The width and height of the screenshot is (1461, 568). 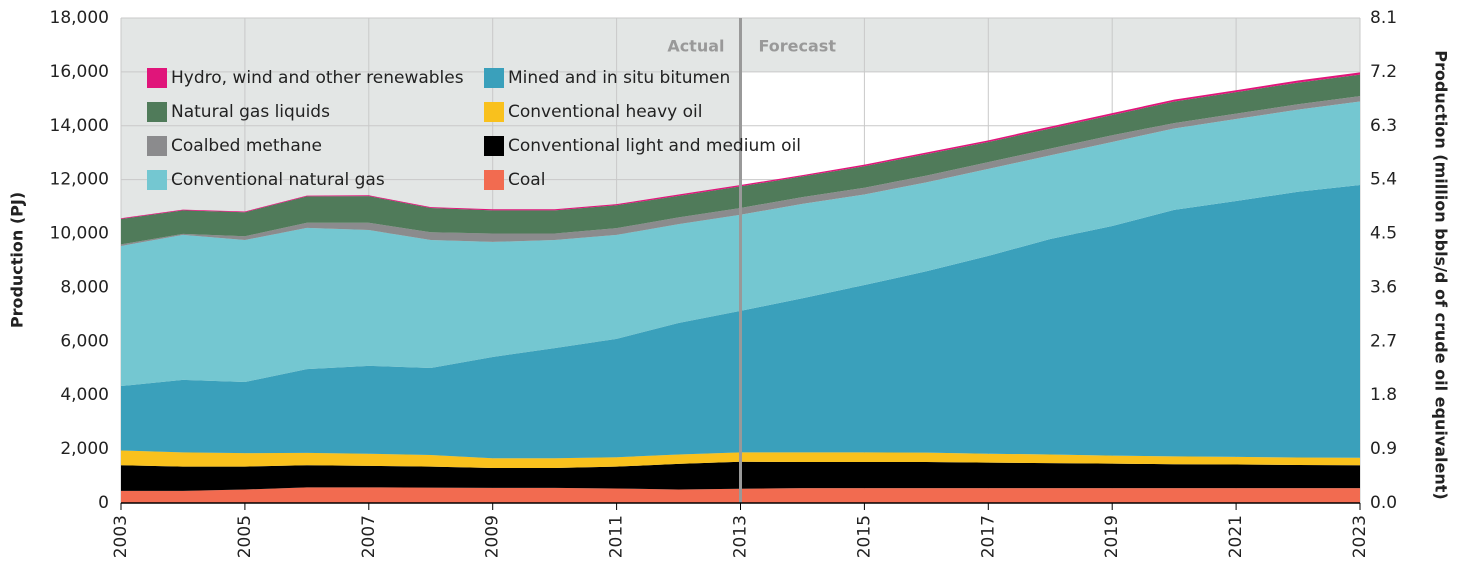 I want to click on x-tick-label: 2009, so click(x=493, y=536).